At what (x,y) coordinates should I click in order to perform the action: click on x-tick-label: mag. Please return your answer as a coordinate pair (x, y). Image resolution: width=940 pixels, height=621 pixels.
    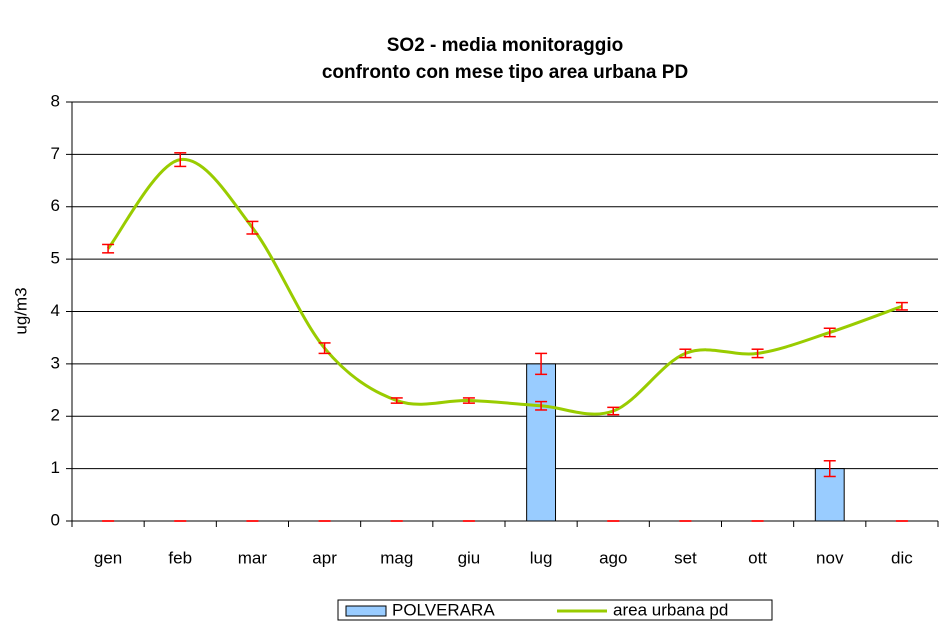
    Looking at the image, I should click on (396, 557).